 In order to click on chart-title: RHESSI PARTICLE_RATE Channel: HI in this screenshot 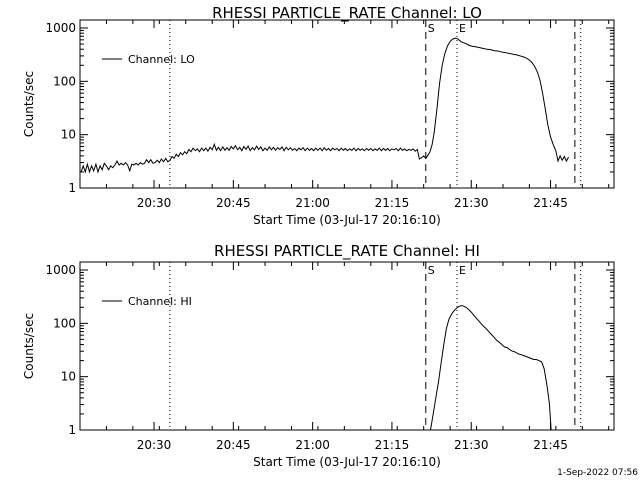, I will do `click(347, 251)`.